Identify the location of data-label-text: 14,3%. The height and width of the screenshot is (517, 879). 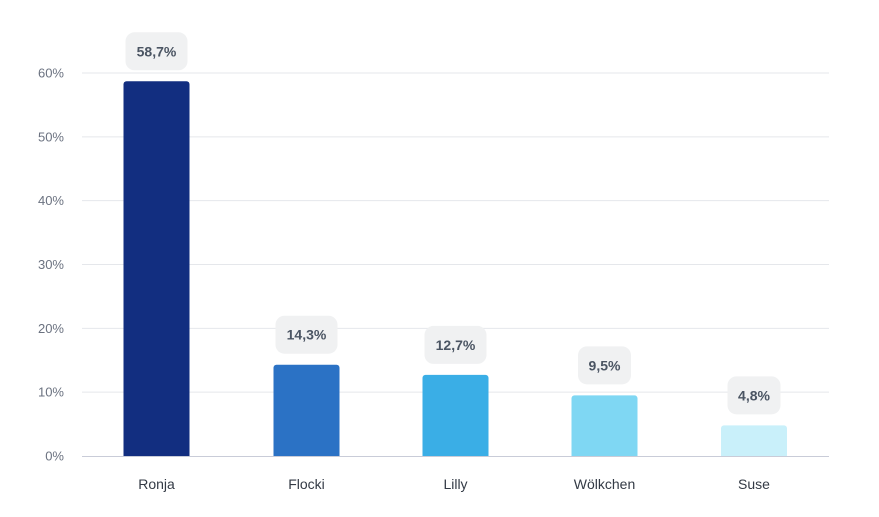
(307, 335).